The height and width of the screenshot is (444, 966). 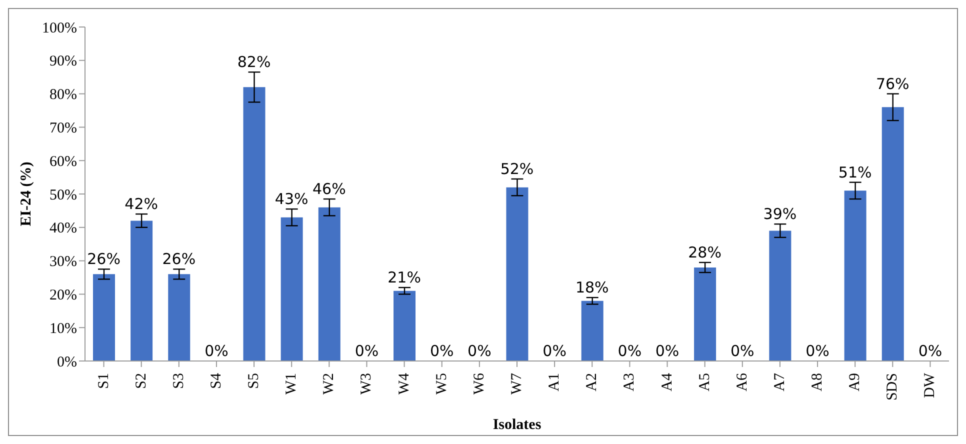 I want to click on x-tick-label: S5, so click(x=254, y=381).